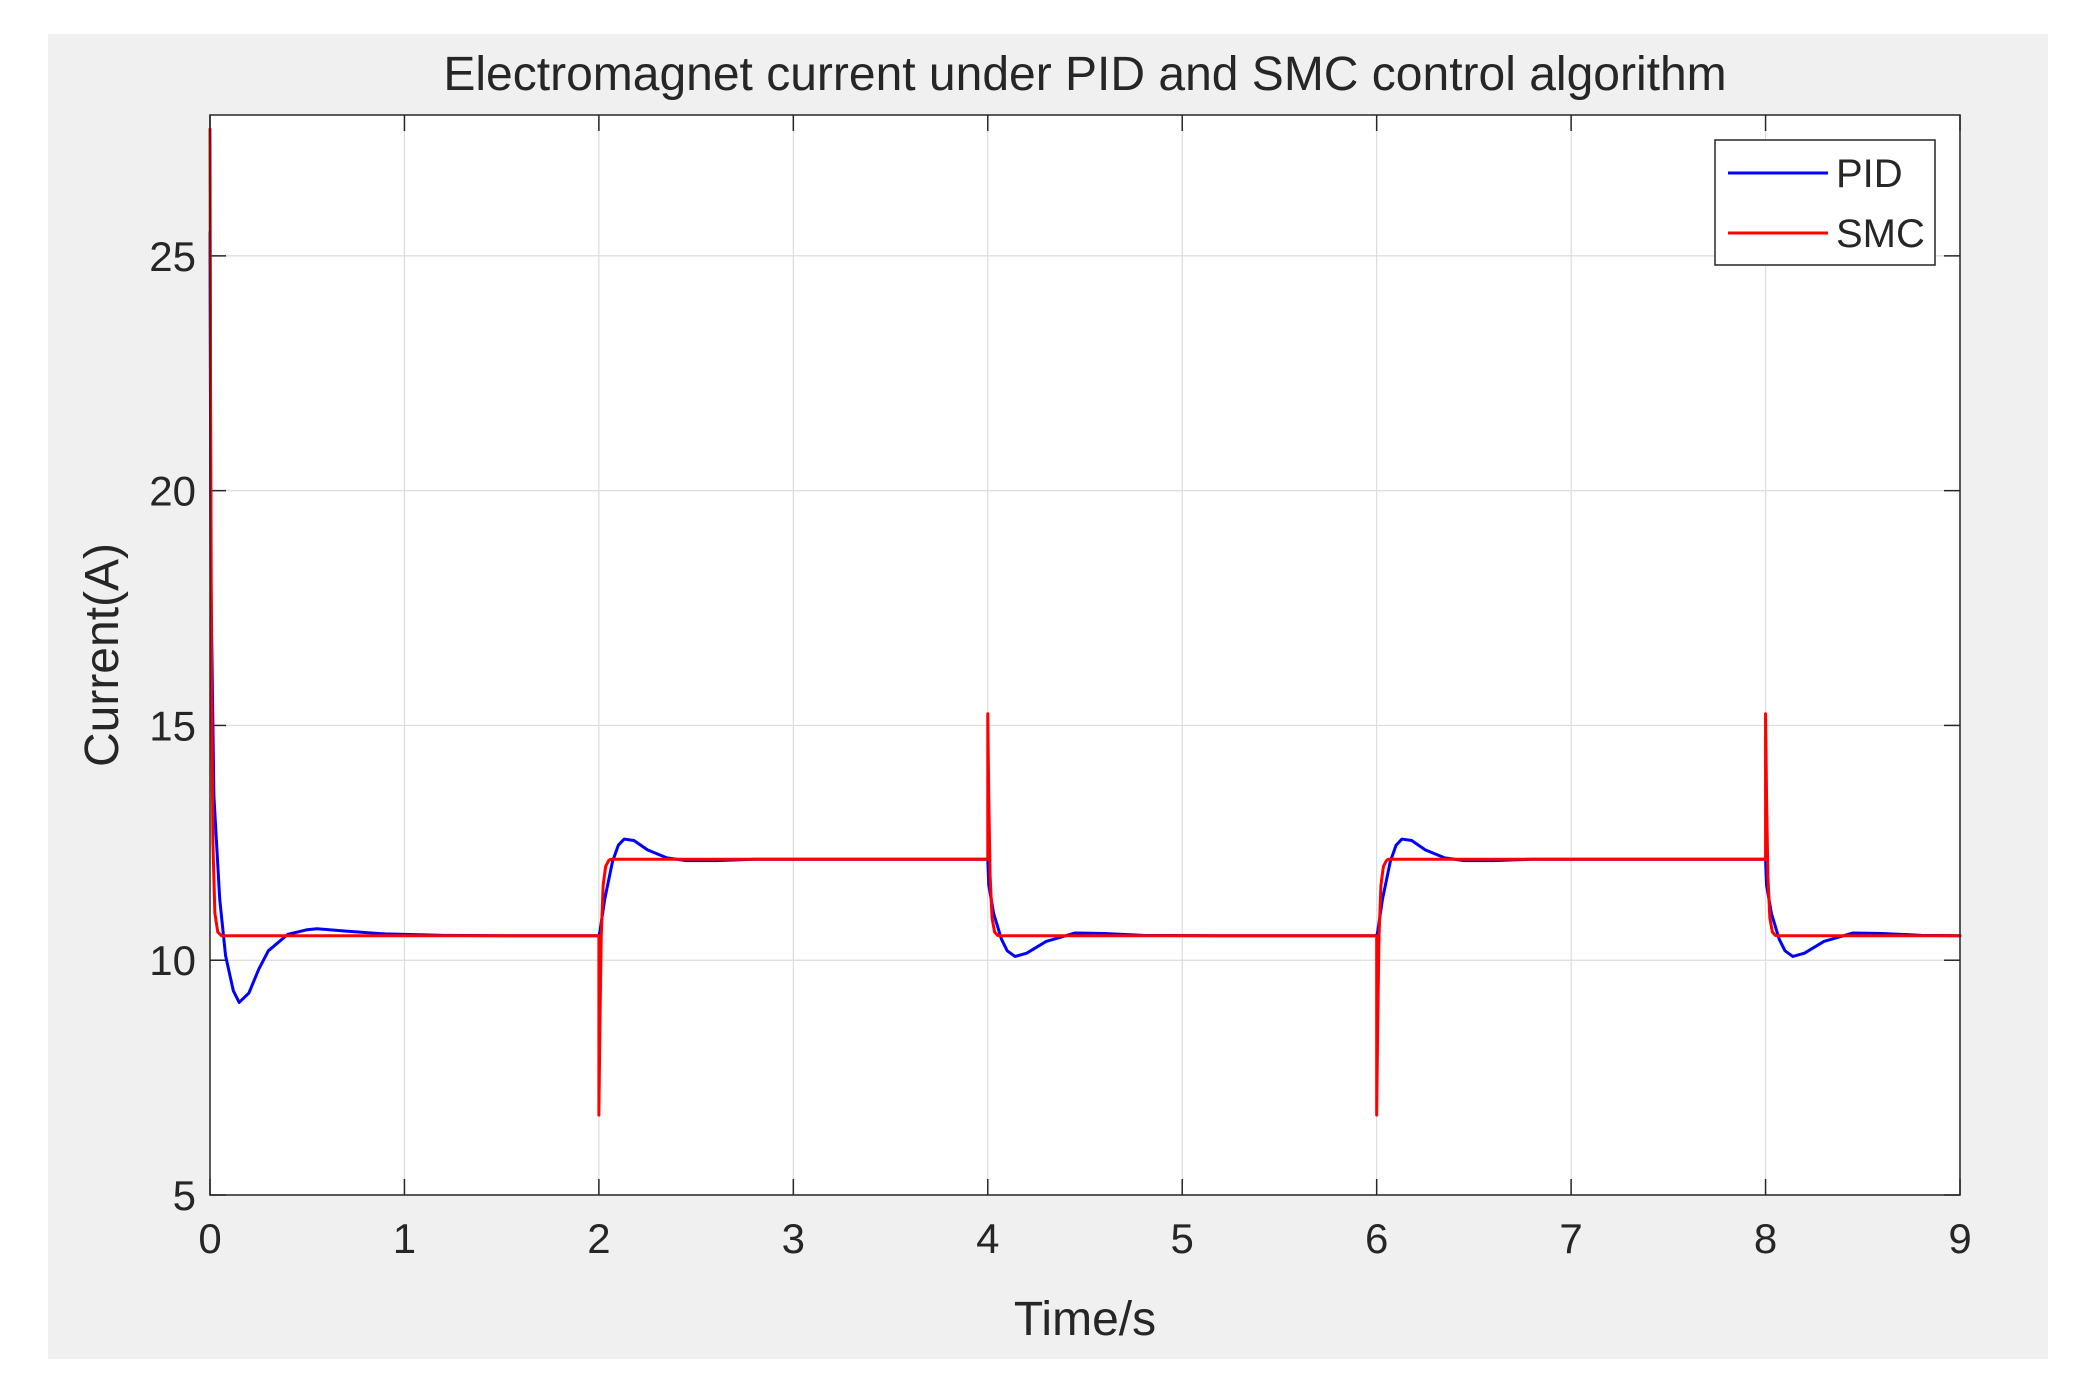 This screenshot has width=2092, height=1391. I want to click on x-tick-label: 3, so click(793, 1238).